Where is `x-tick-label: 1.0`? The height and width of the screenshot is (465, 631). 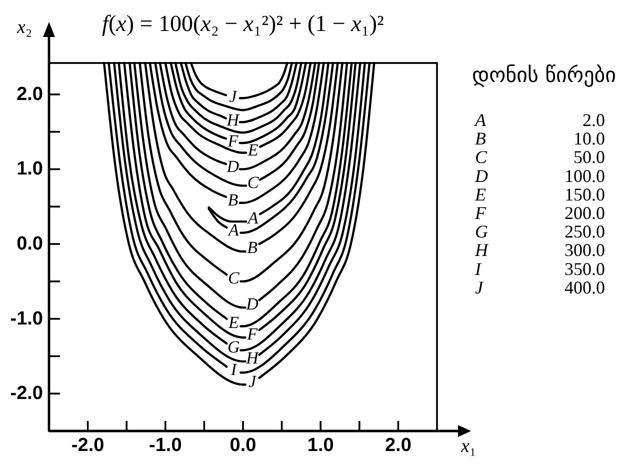
x-tick-label: 1.0 is located at coordinates (320, 445).